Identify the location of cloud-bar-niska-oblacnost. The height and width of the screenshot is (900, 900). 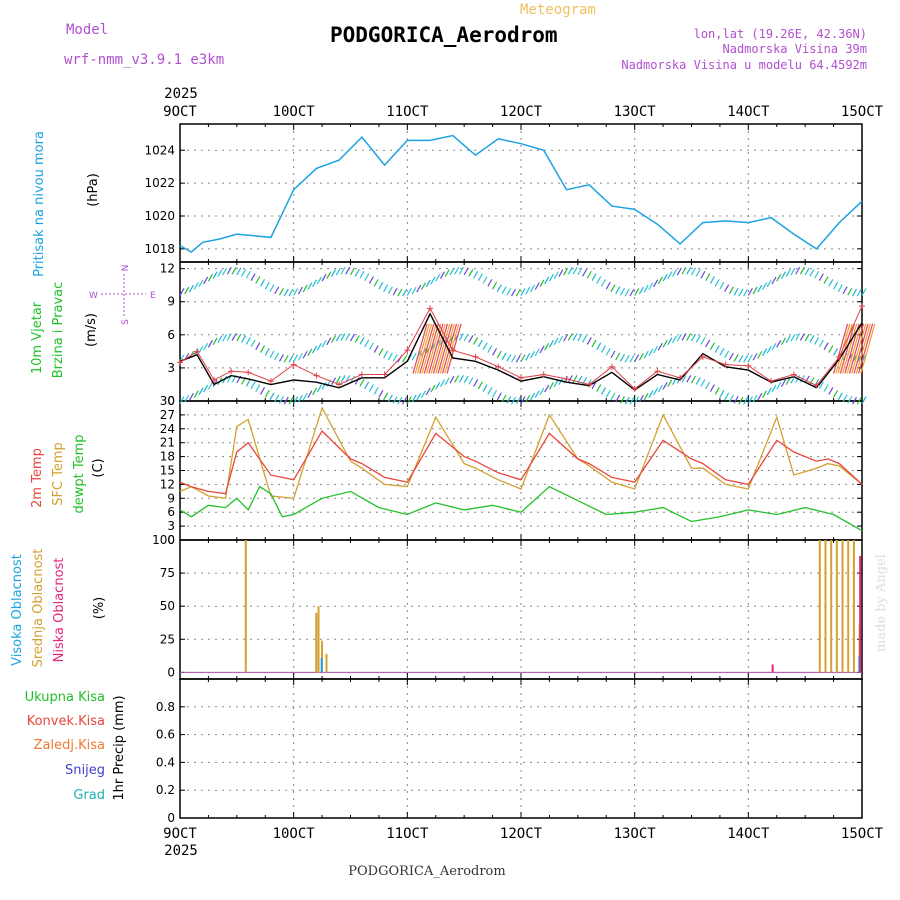
(772, 668).